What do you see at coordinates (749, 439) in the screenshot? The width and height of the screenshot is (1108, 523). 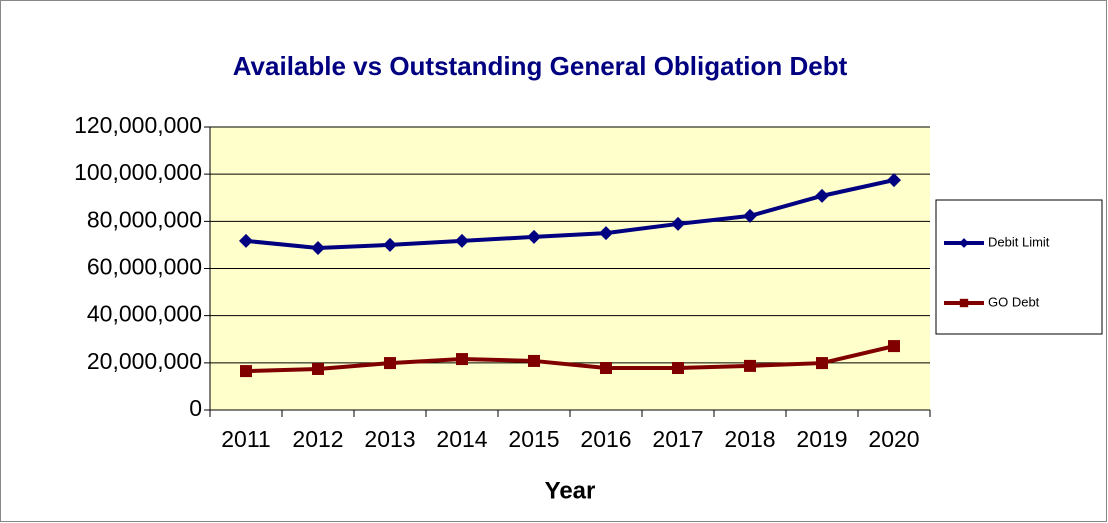 I see `x-tick-label: 2018` at bounding box center [749, 439].